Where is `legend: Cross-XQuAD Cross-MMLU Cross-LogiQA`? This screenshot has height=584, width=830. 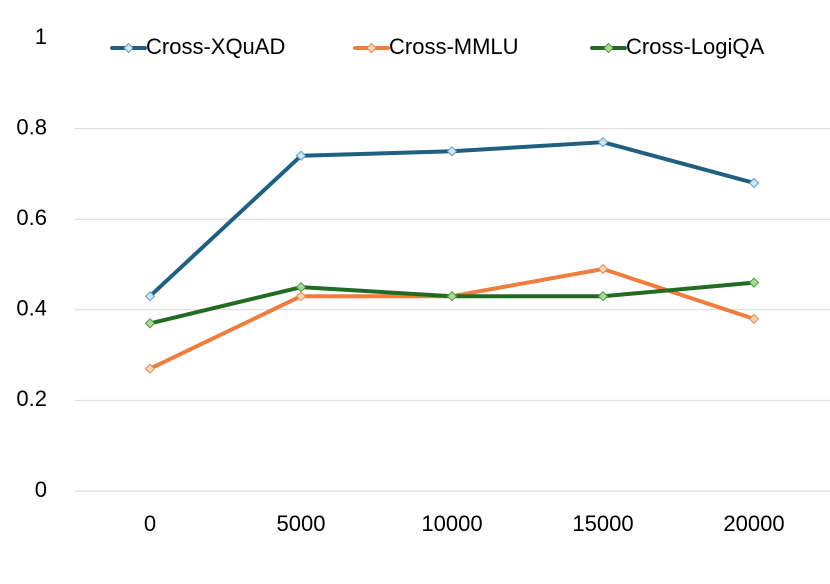 legend: Cross-XQuAD Cross-MMLU Cross-LogiQA is located at coordinates (437, 46).